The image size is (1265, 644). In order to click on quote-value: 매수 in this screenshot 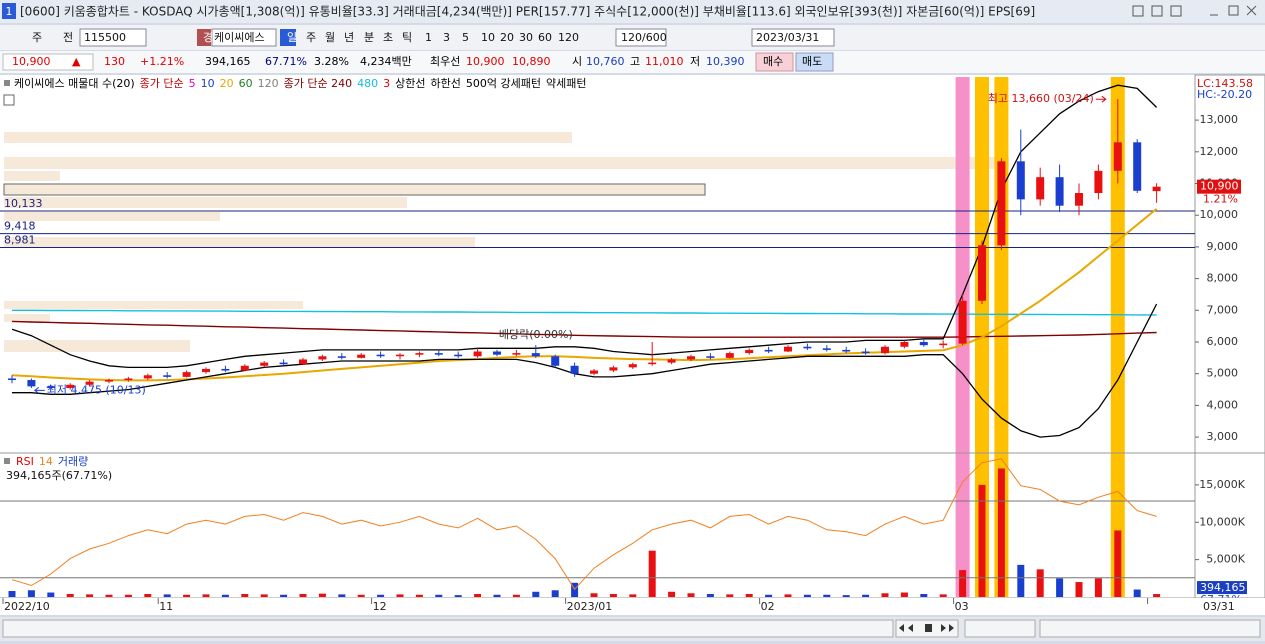, I will do `click(773, 61)`.